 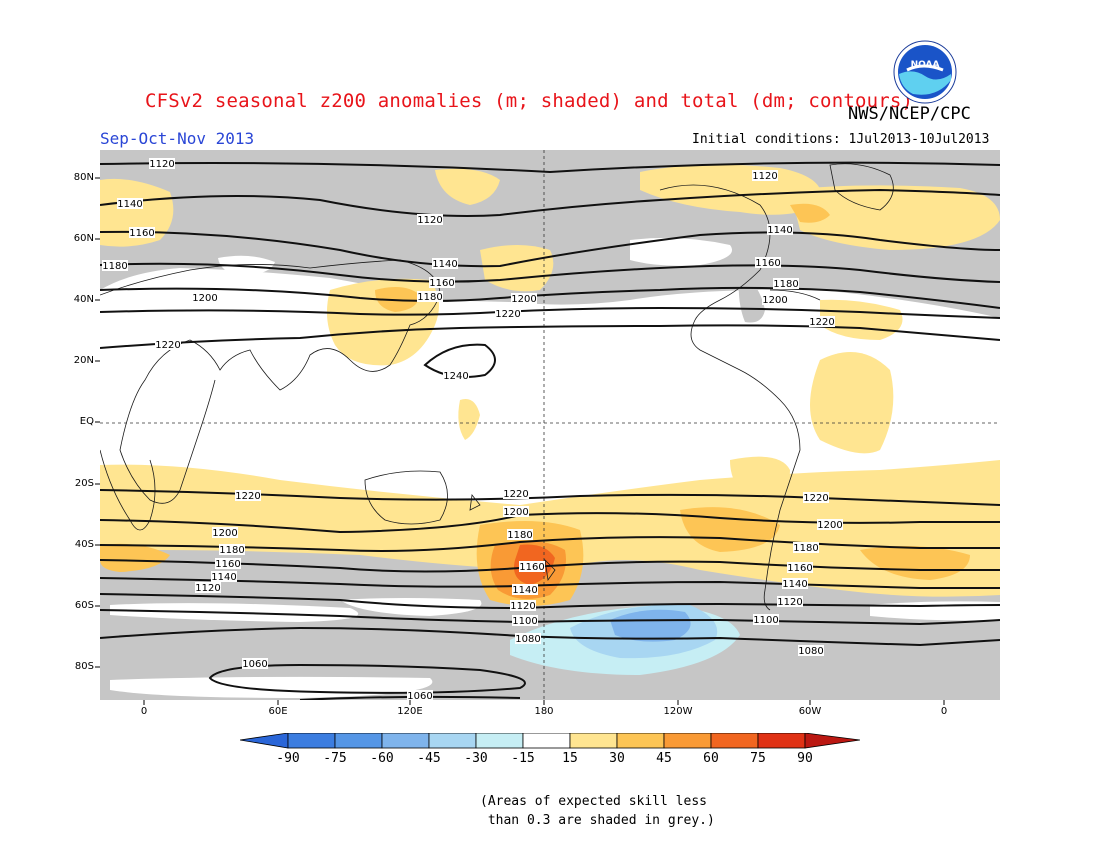 I want to click on lon-label: 120W, so click(x=678, y=711).